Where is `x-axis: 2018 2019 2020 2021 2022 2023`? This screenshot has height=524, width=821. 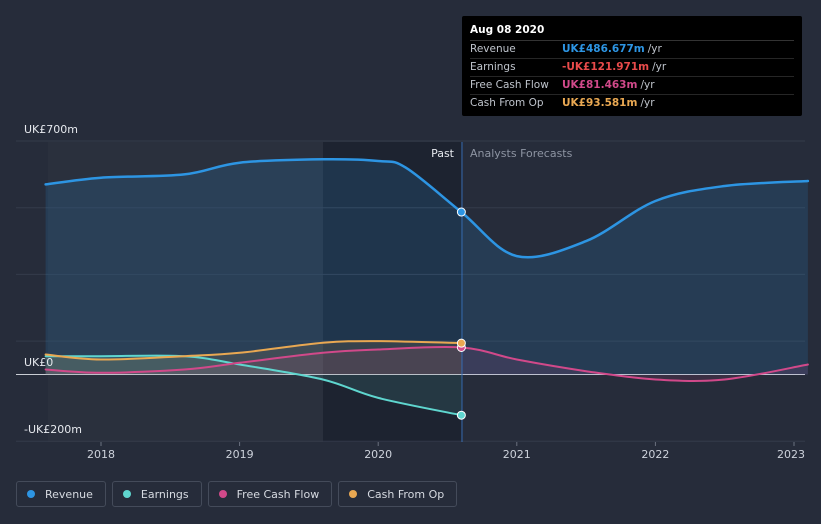
x-axis: 2018 2019 2020 2021 2022 2023 is located at coordinates (446, 451).